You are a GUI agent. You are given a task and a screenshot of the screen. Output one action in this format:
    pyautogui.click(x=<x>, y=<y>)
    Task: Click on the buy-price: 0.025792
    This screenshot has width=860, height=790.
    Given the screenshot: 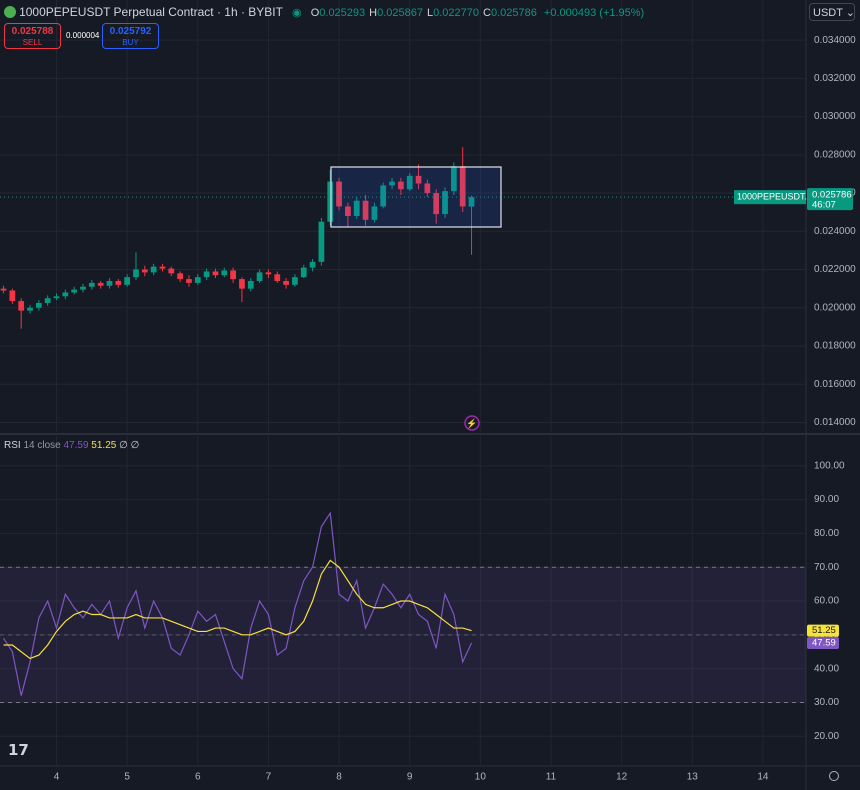 What is the action you would take?
    pyautogui.click(x=130, y=31)
    